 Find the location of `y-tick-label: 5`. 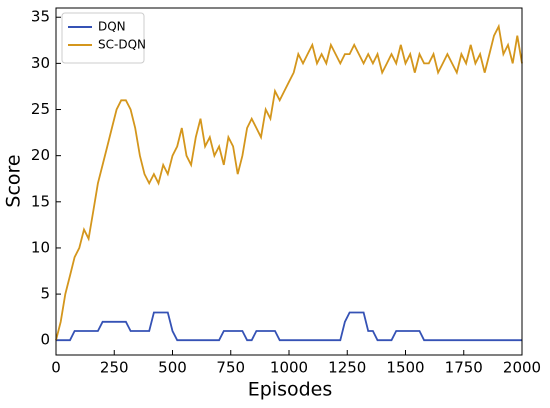

y-tick-label: 5 is located at coordinates (45, 294).